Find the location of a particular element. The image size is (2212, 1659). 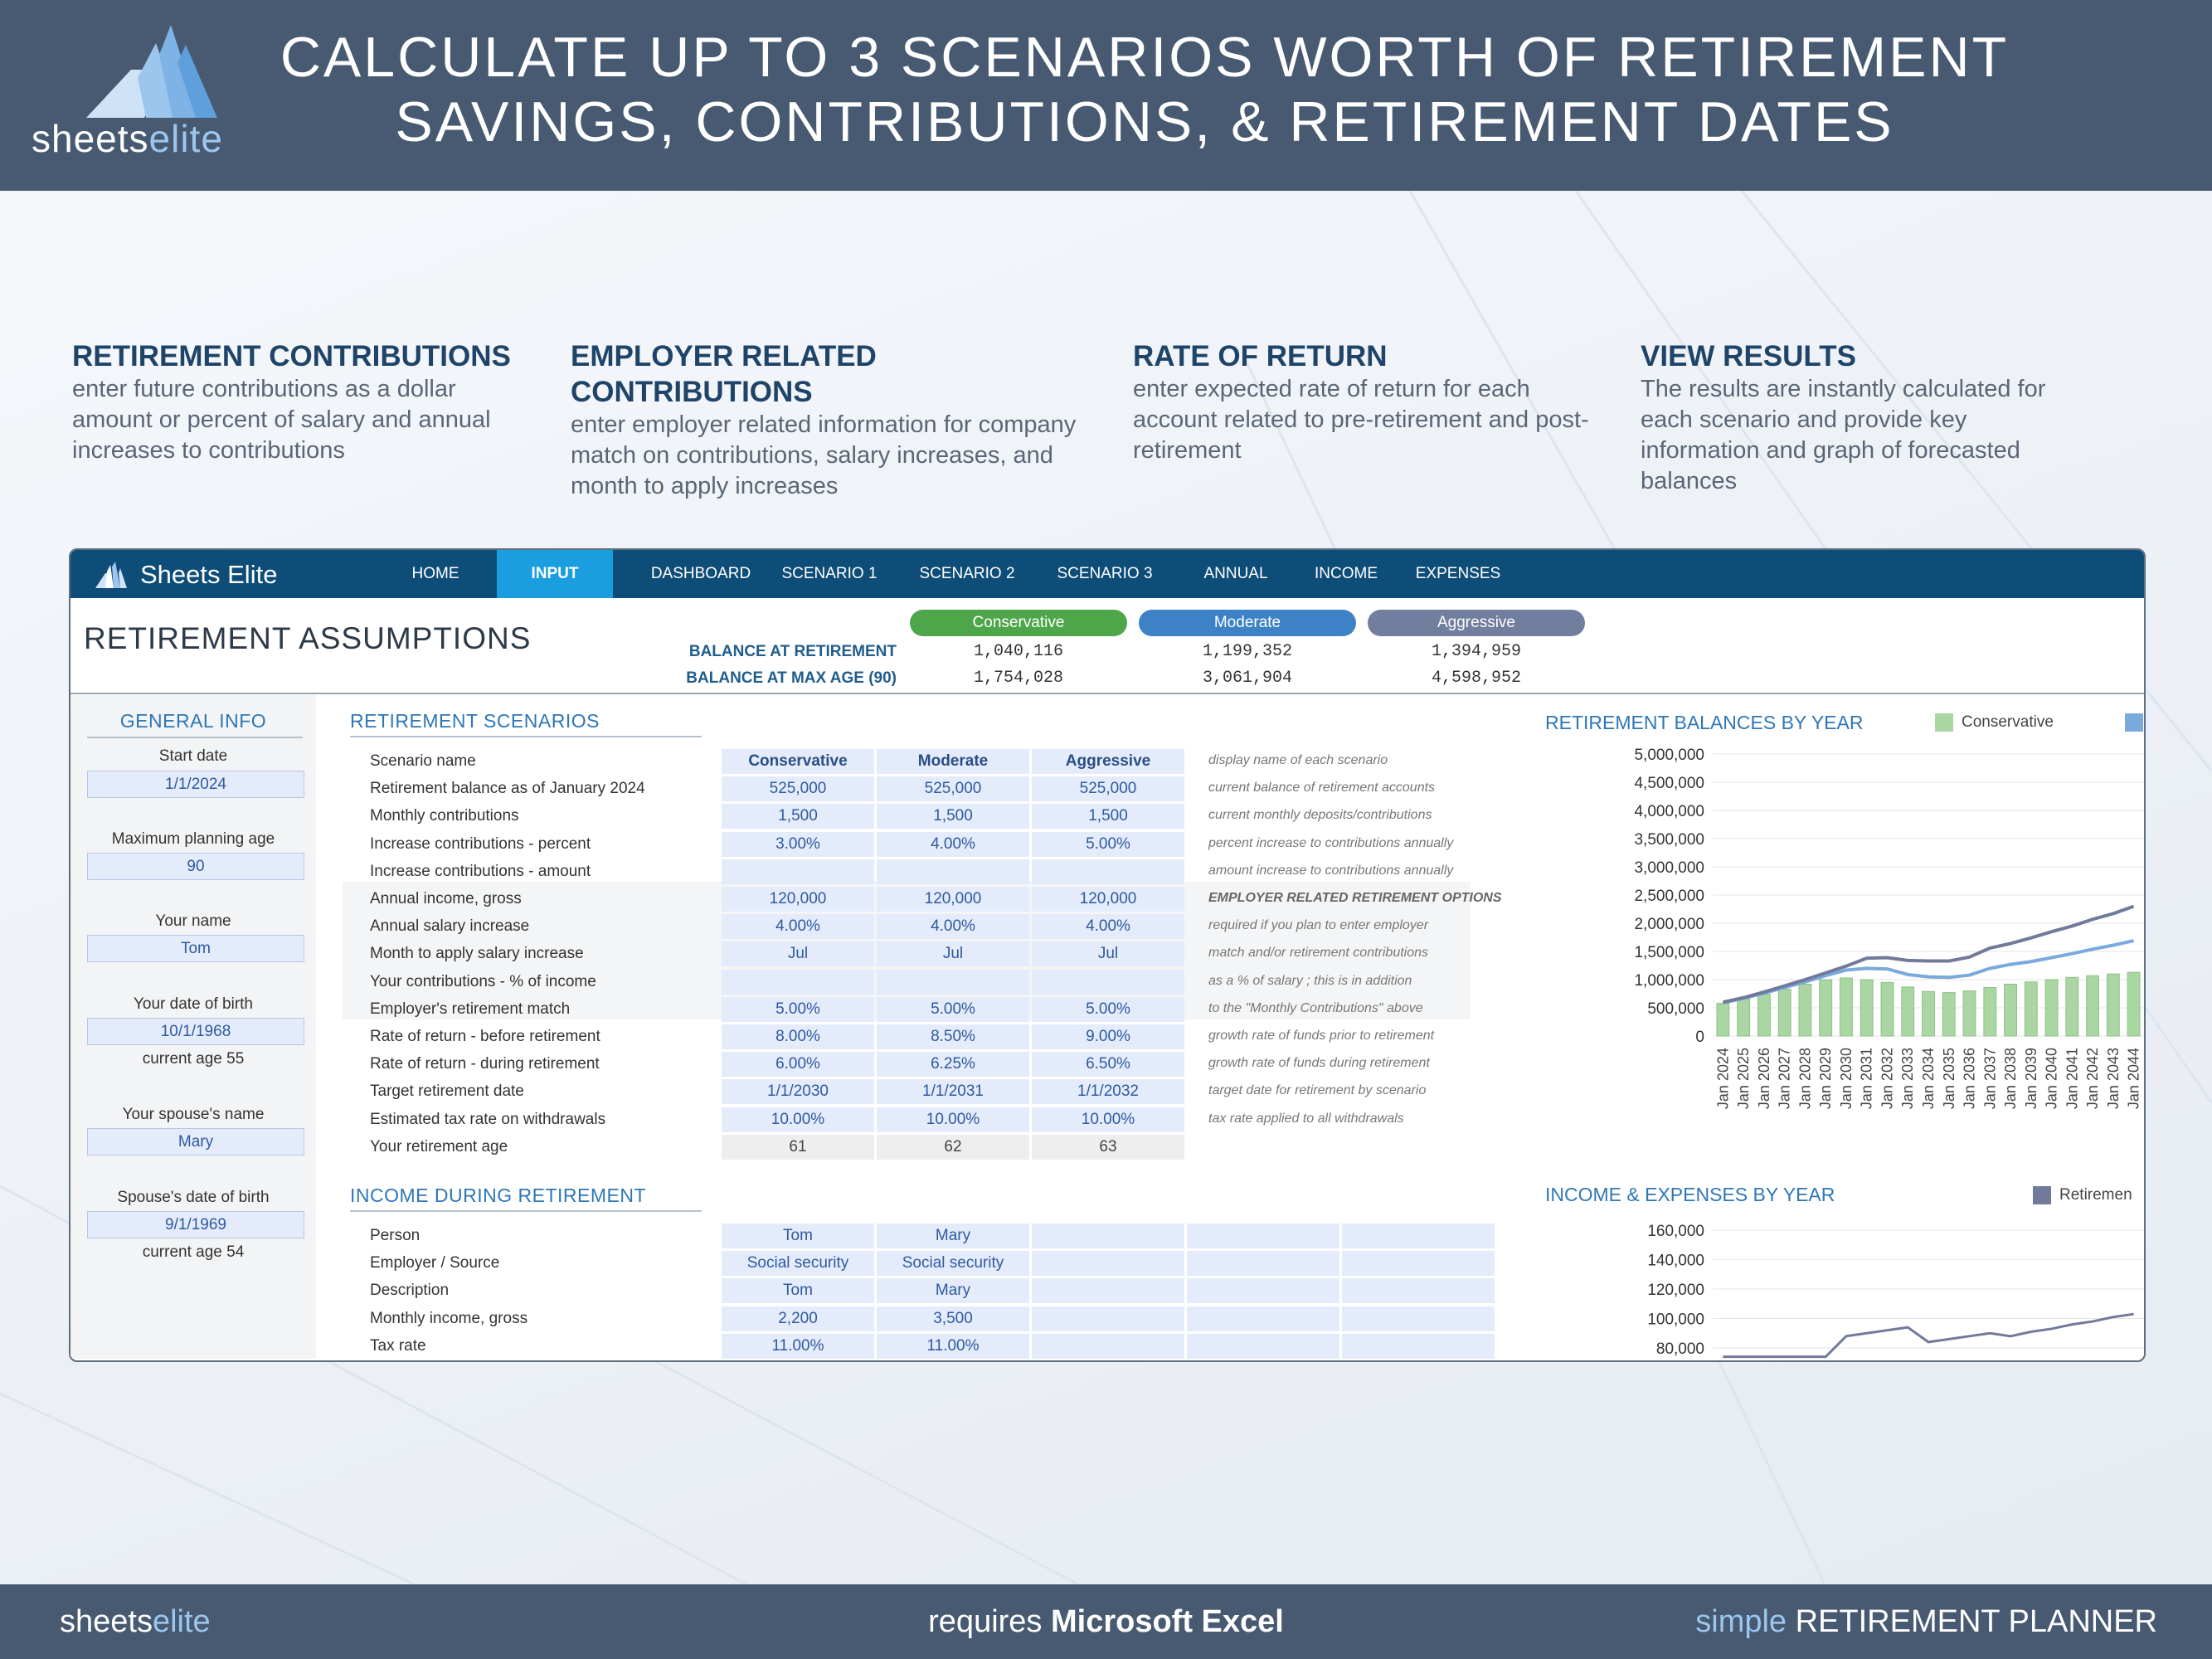

scenario-row-label: Target retirement date is located at coordinates (447, 1091).